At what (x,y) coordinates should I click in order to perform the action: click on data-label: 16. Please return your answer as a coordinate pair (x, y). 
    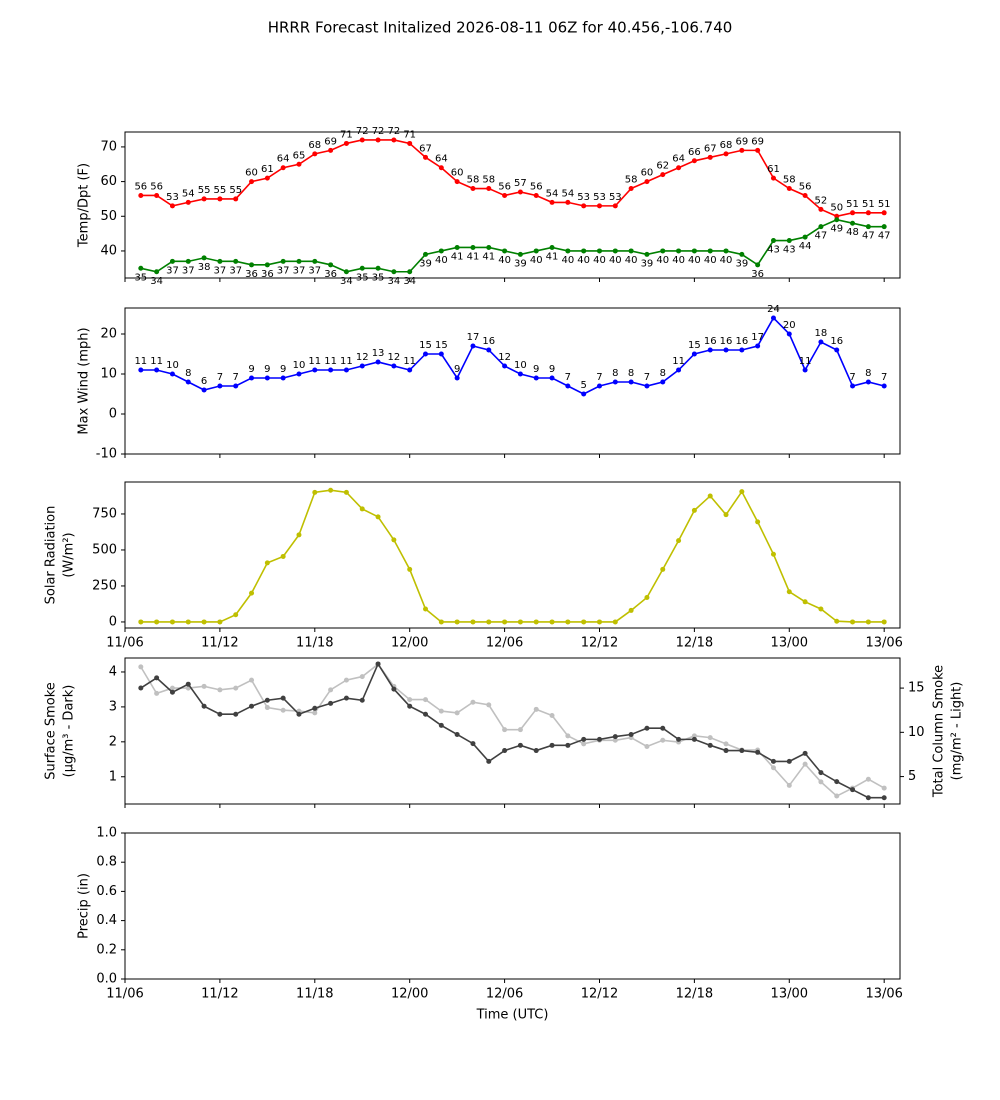
    Looking at the image, I should click on (710, 341).